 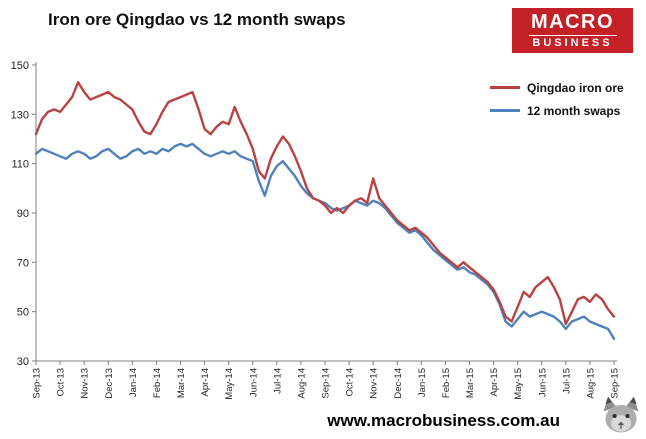 I want to click on legend-item-qingdao: Qingdao iron ore, so click(x=557, y=87).